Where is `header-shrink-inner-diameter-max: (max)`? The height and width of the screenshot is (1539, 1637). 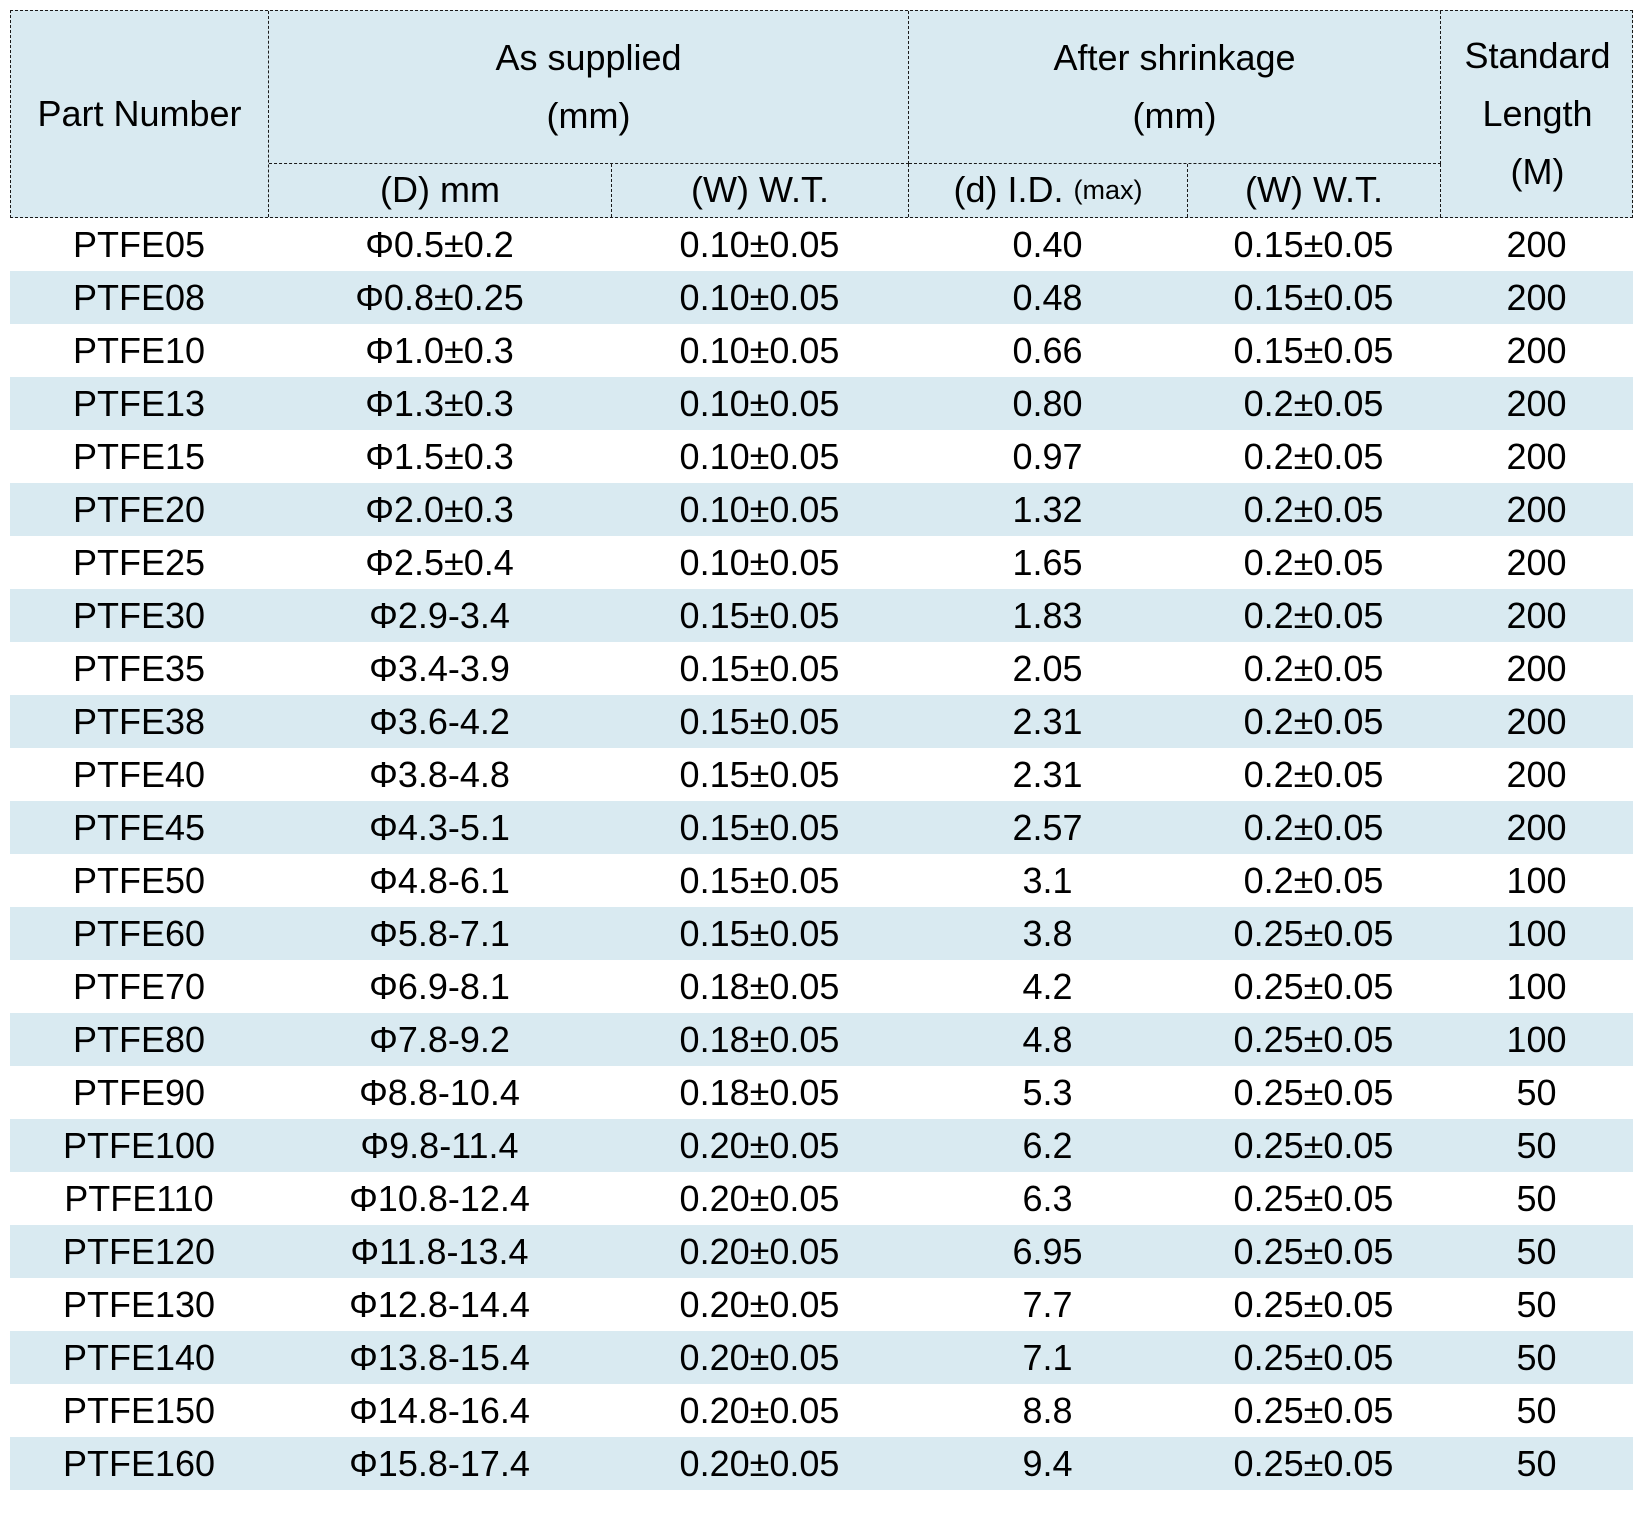 header-shrink-inner-diameter-max: (max) is located at coordinates (1108, 189).